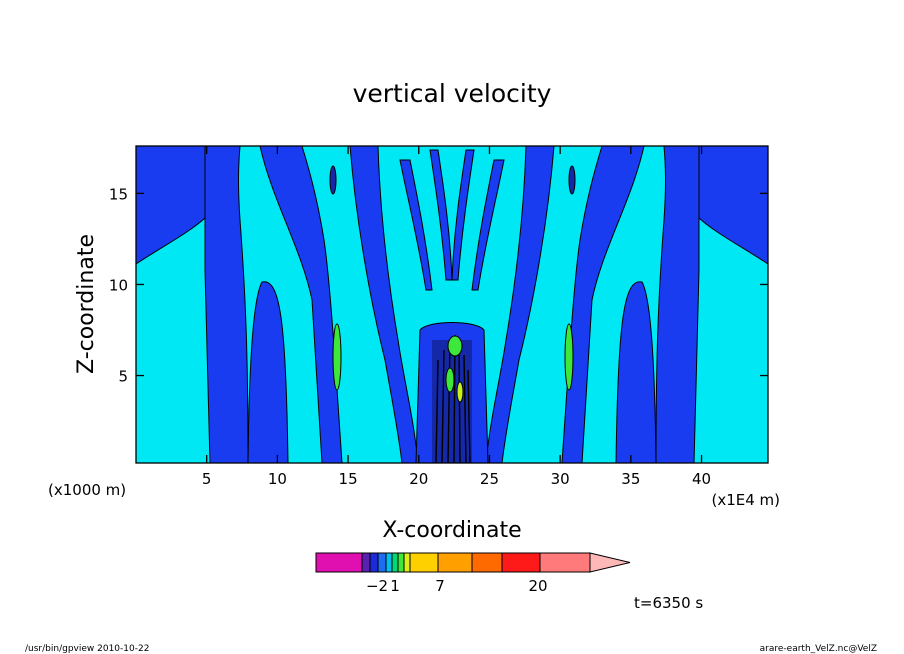 This screenshot has width=904, height=654. Describe the element at coordinates (572, 180) in the screenshot. I see `contour-min-right` at that location.